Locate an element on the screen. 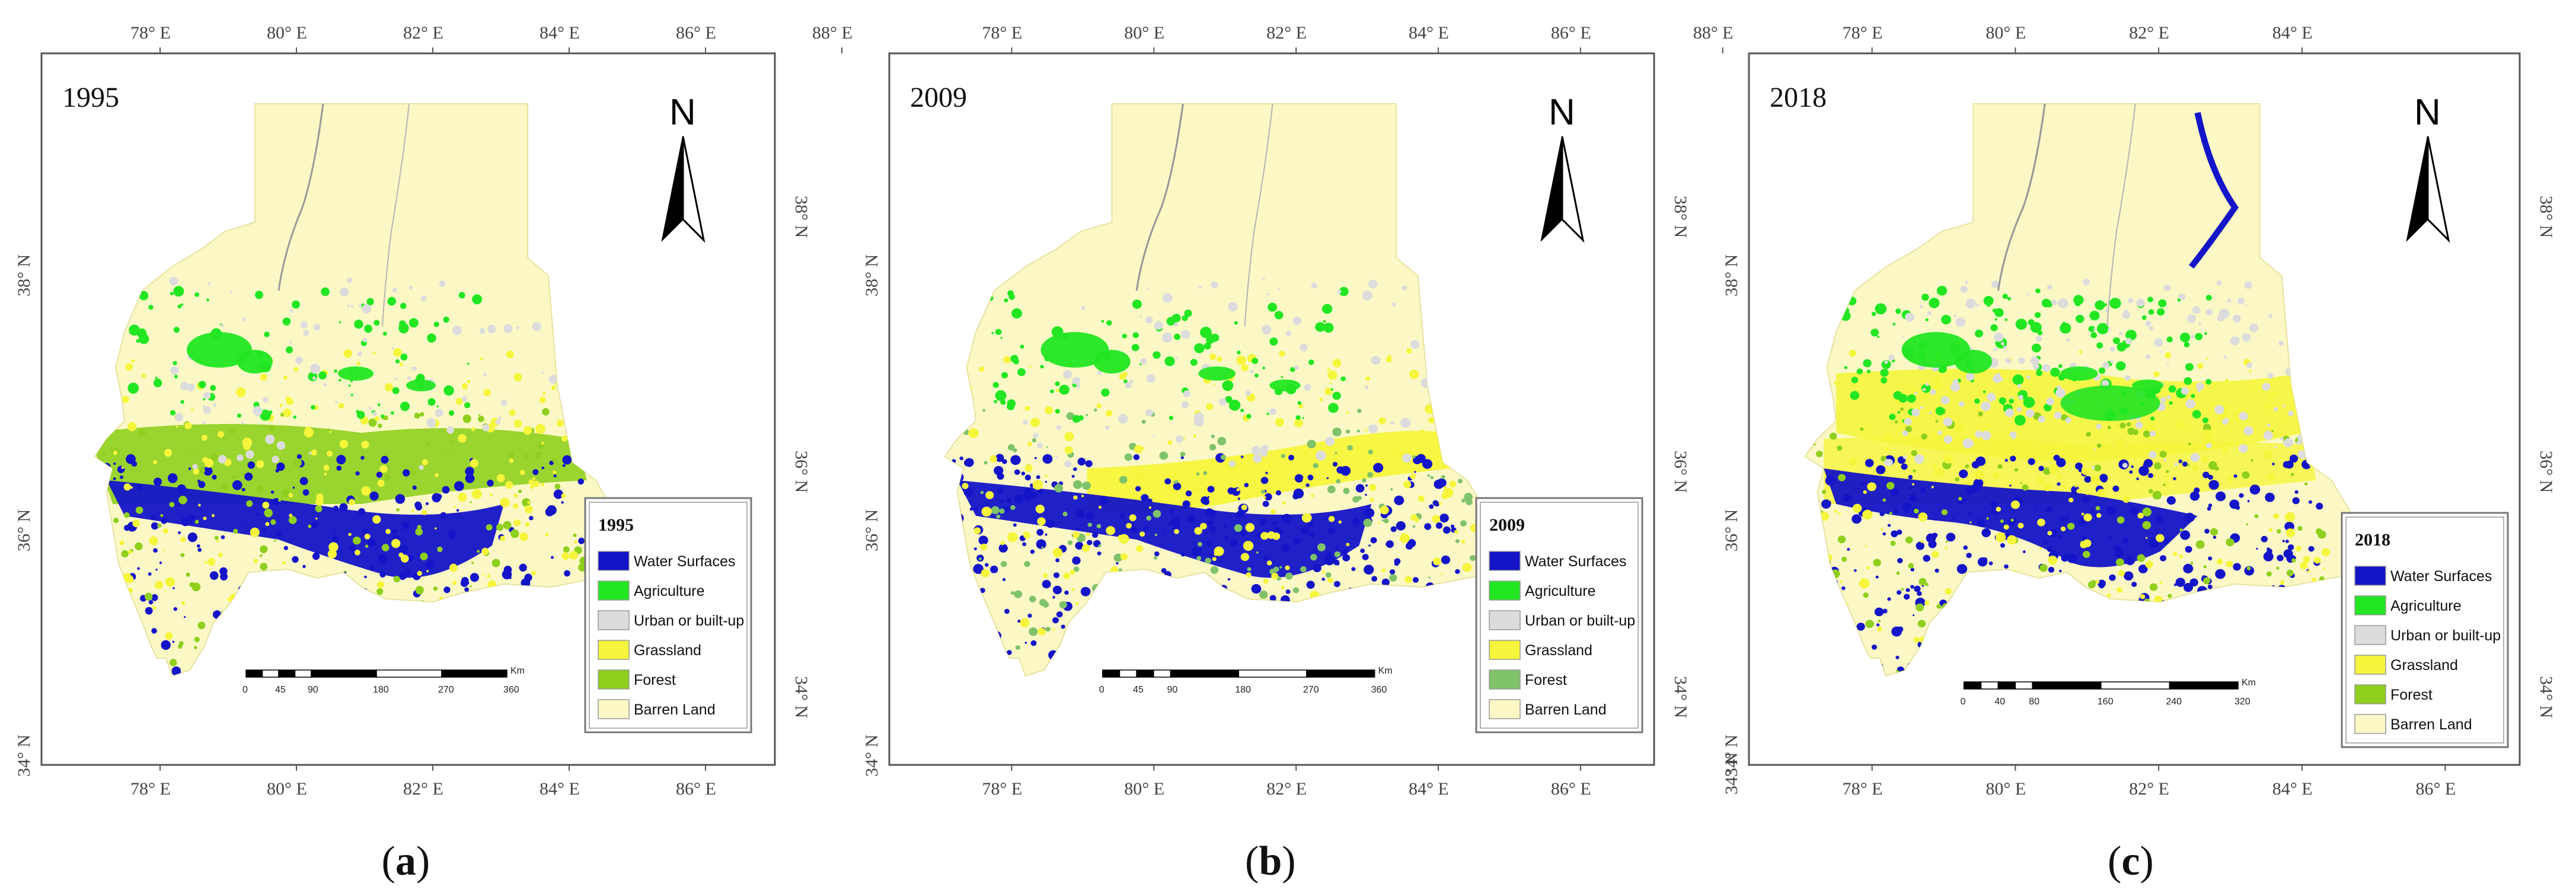  agriculture-oasis is located at coordinates (1973, 362).